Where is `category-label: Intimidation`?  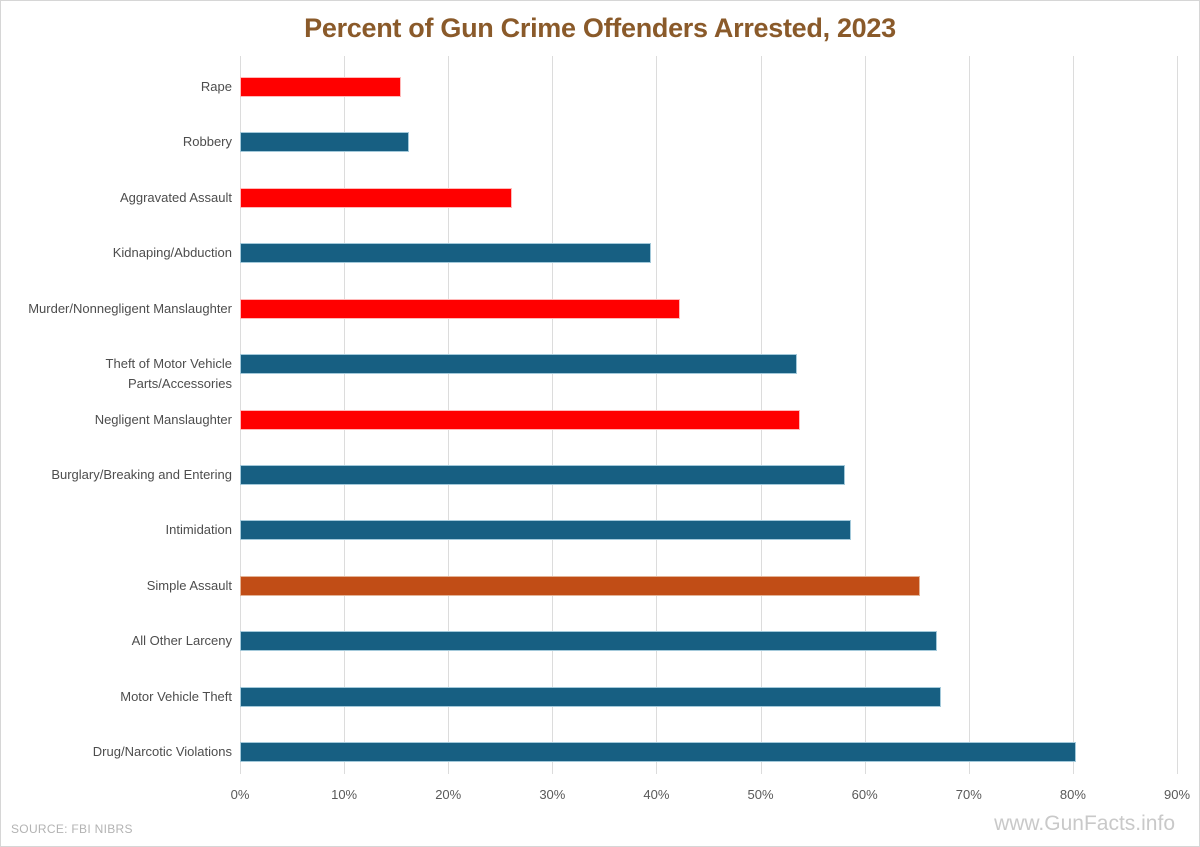 category-label: Intimidation is located at coordinates (198, 530).